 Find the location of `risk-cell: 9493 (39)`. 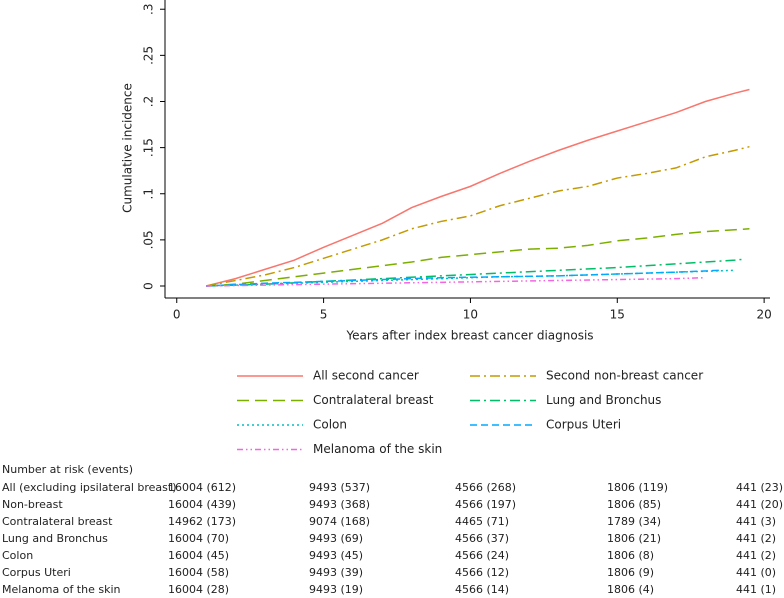

risk-cell: 9493 (39) is located at coordinates (336, 572).